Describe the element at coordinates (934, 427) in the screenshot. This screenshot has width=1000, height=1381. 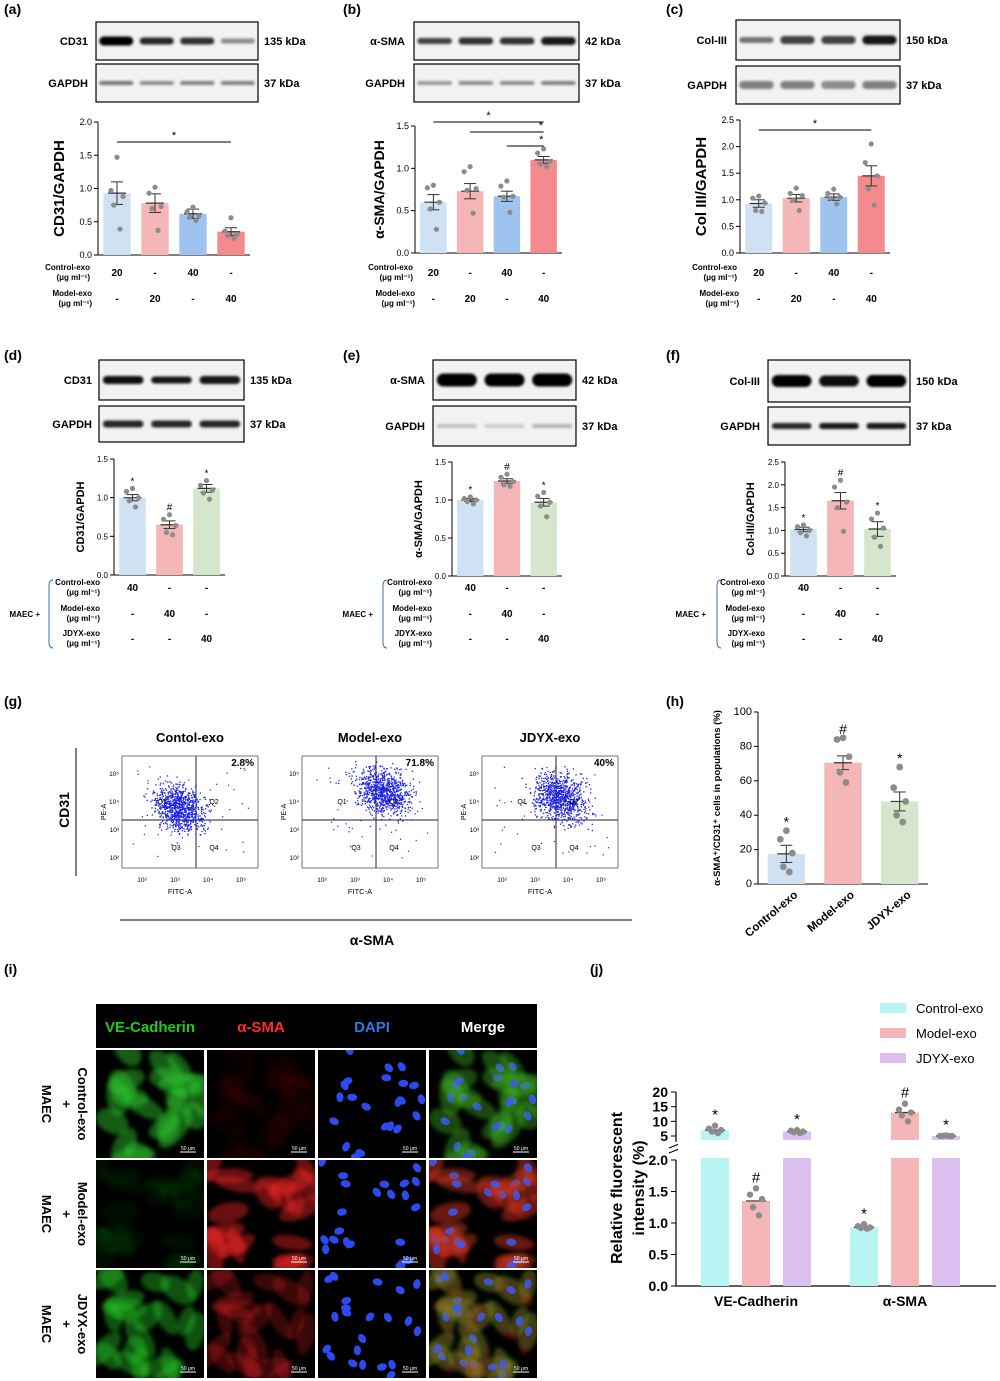
I see `blot-kda-label: 37 kDa` at that location.